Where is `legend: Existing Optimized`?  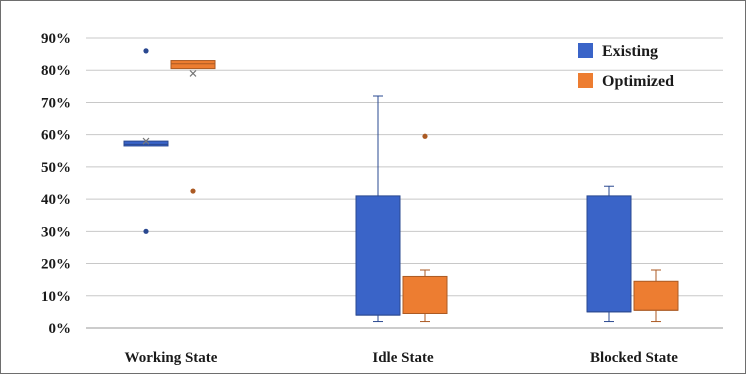
legend: Existing Optimized is located at coordinates (626, 66).